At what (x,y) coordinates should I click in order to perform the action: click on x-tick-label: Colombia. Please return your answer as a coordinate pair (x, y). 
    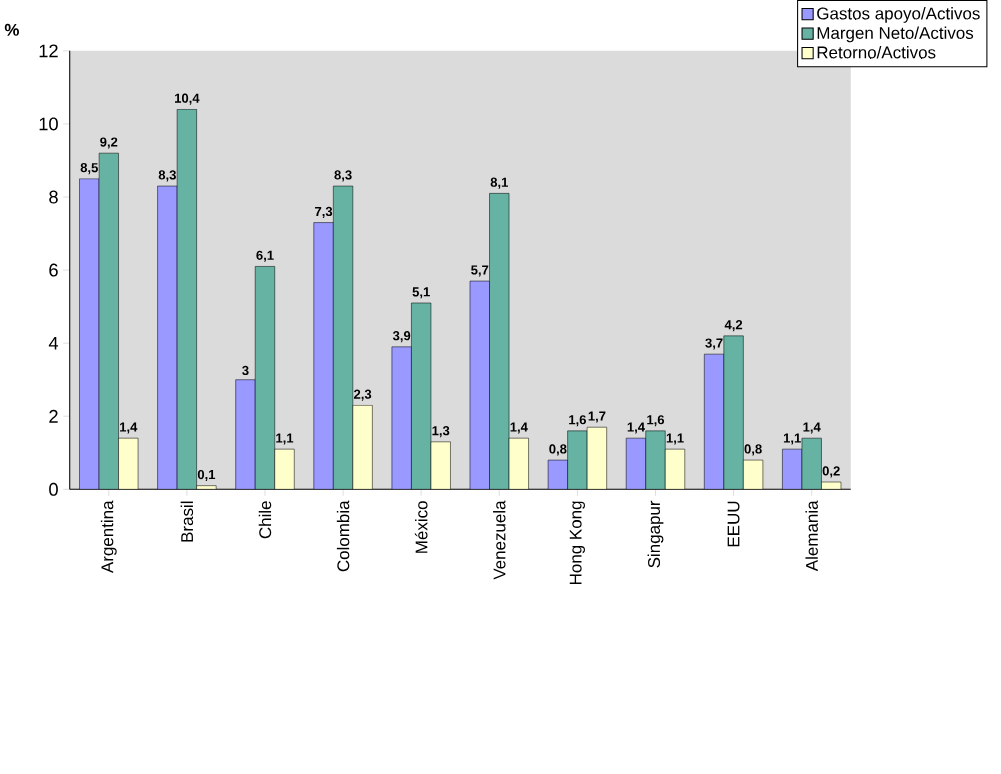
    Looking at the image, I should click on (343, 536).